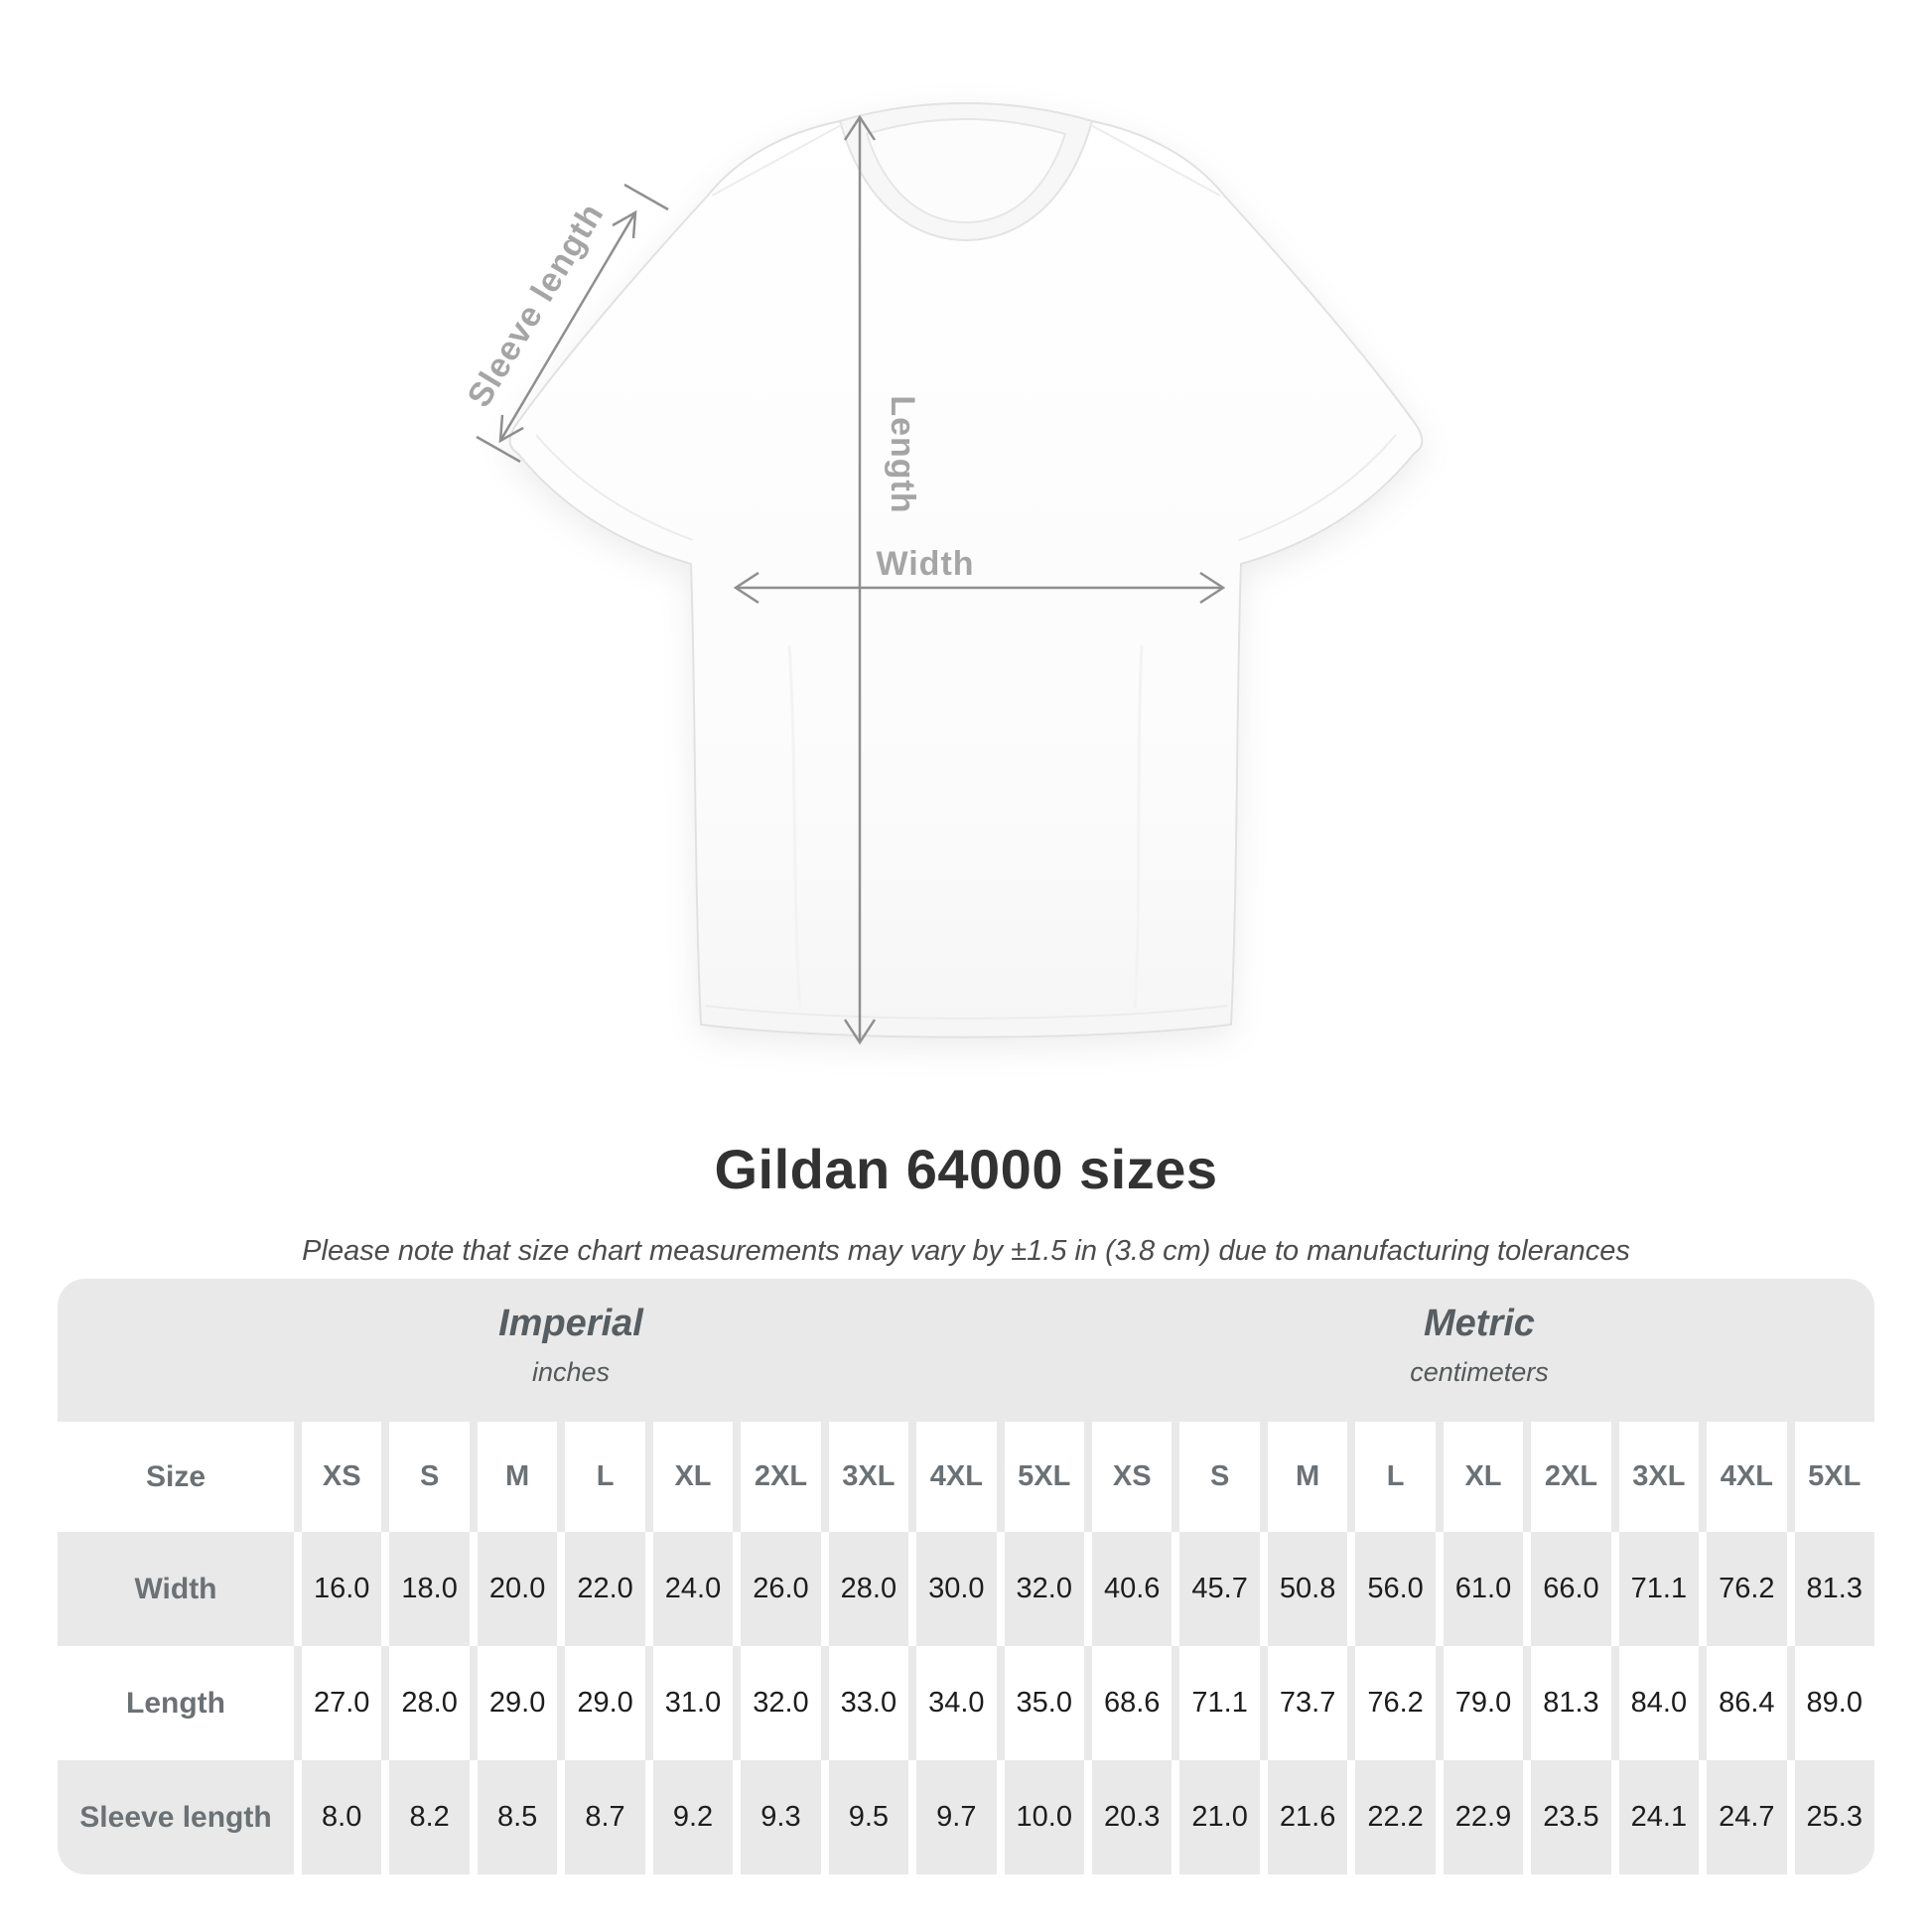 The height and width of the screenshot is (1932, 1932). What do you see at coordinates (425, 1817) in the screenshot?
I see `sleeve-value-cell: 8.2` at bounding box center [425, 1817].